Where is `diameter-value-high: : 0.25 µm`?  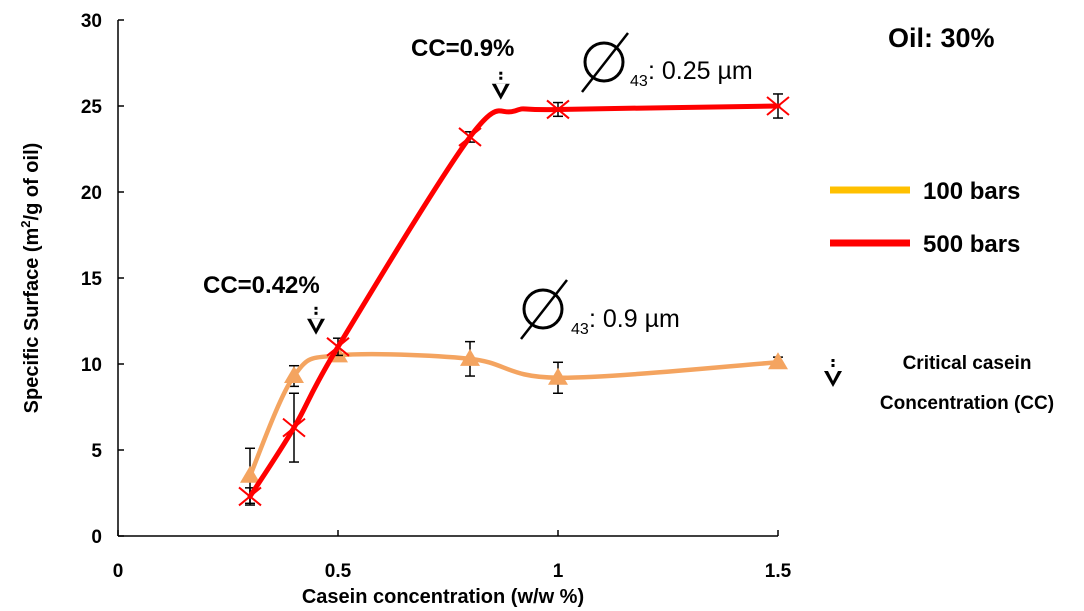
diameter-value-high: : 0.25 µm is located at coordinates (700, 71).